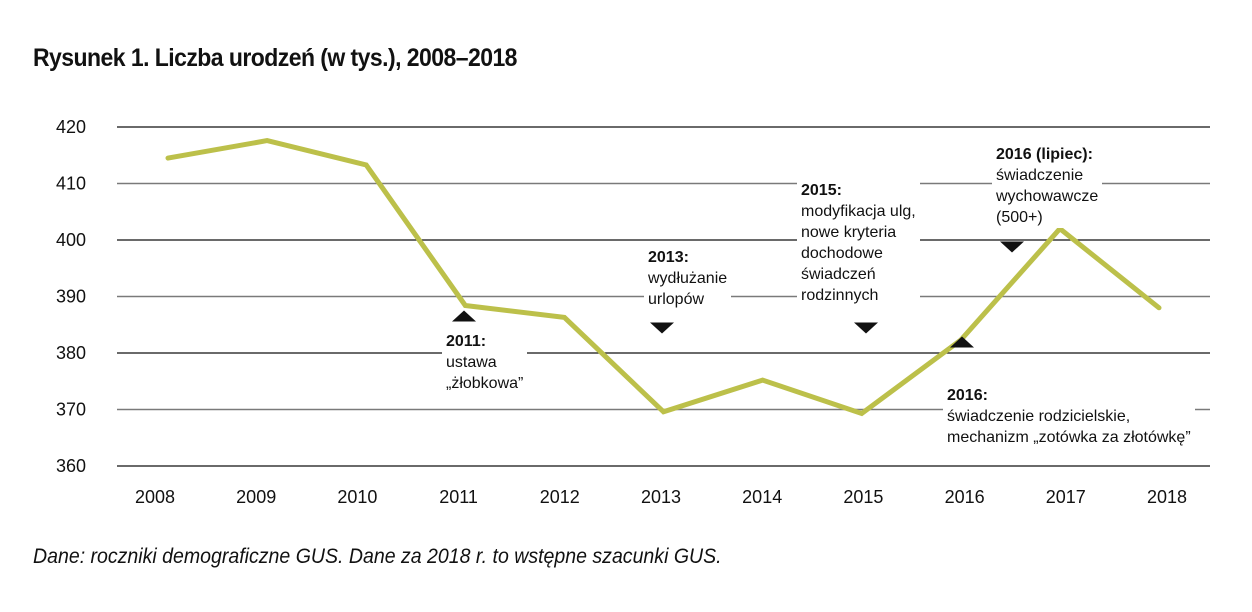  What do you see at coordinates (668, 257) in the screenshot?
I see `annotation-heading: 2013:` at bounding box center [668, 257].